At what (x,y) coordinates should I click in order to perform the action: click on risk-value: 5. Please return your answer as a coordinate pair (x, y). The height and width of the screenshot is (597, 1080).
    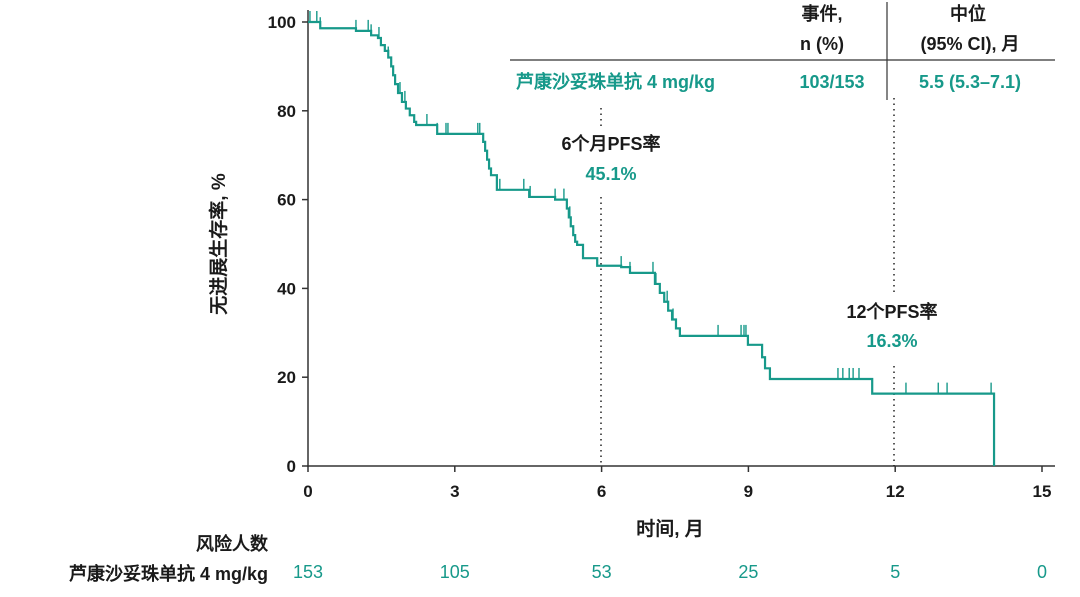
    Looking at the image, I should click on (895, 572).